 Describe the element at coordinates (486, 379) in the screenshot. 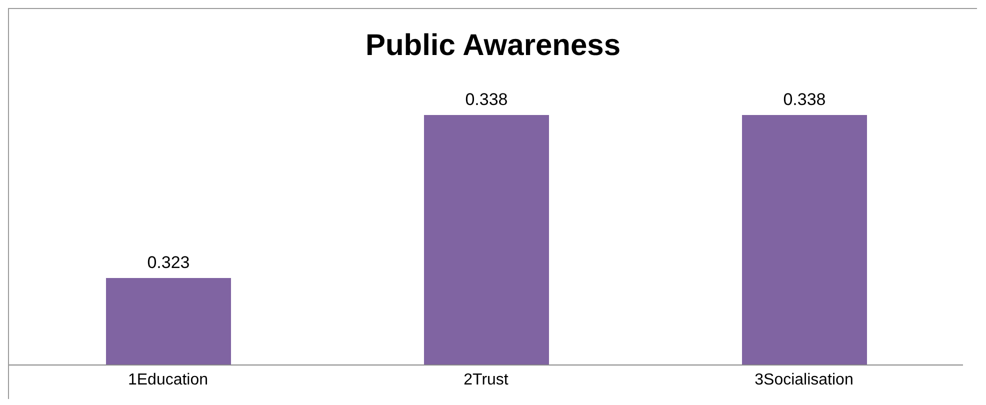

I see `x-tick-label: 2Trust` at that location.